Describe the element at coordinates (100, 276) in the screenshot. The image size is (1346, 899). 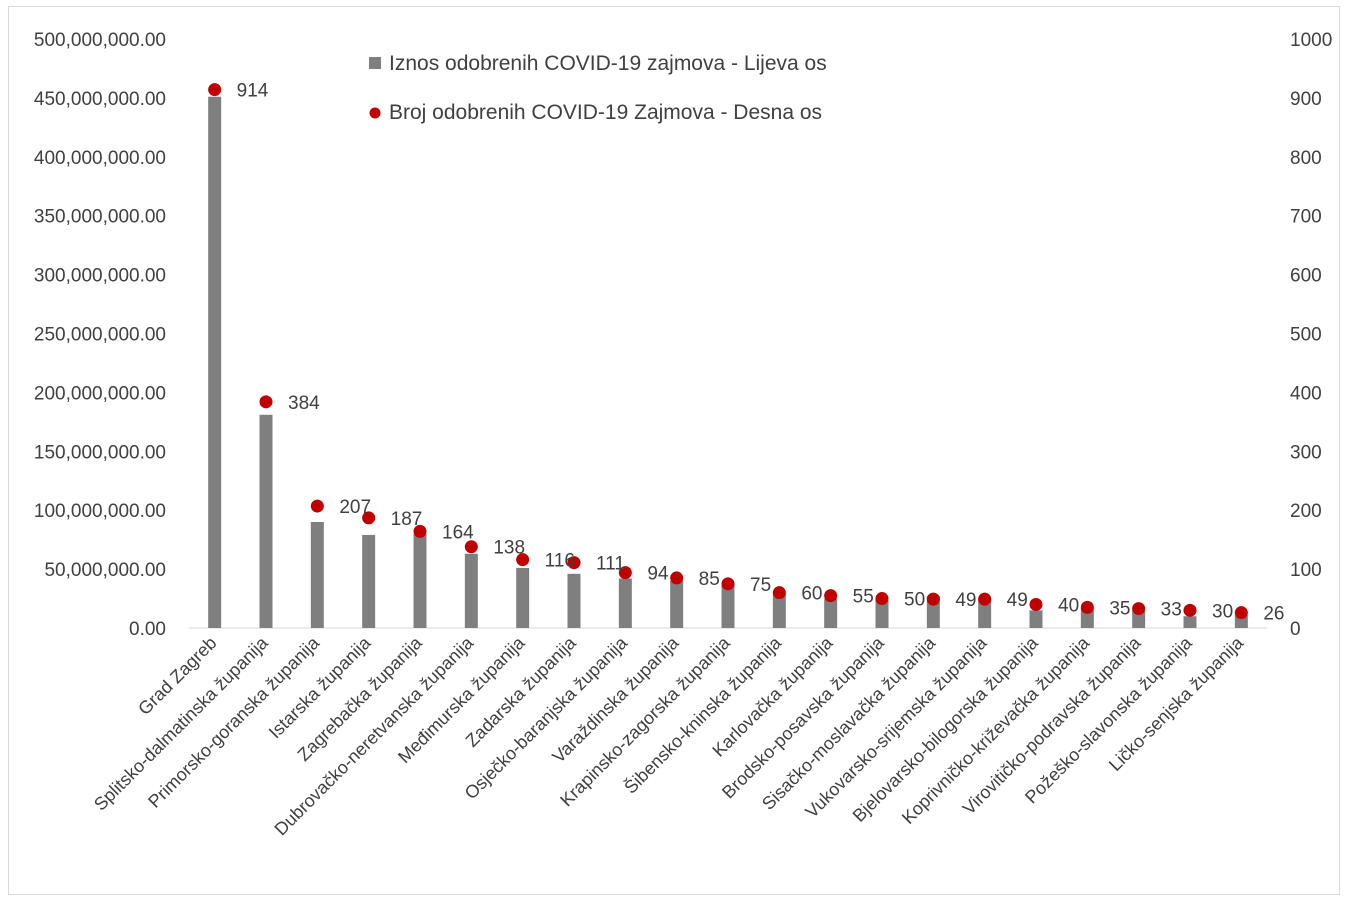
I see `y-left-tick-label: 300,000,000.00` at that location.